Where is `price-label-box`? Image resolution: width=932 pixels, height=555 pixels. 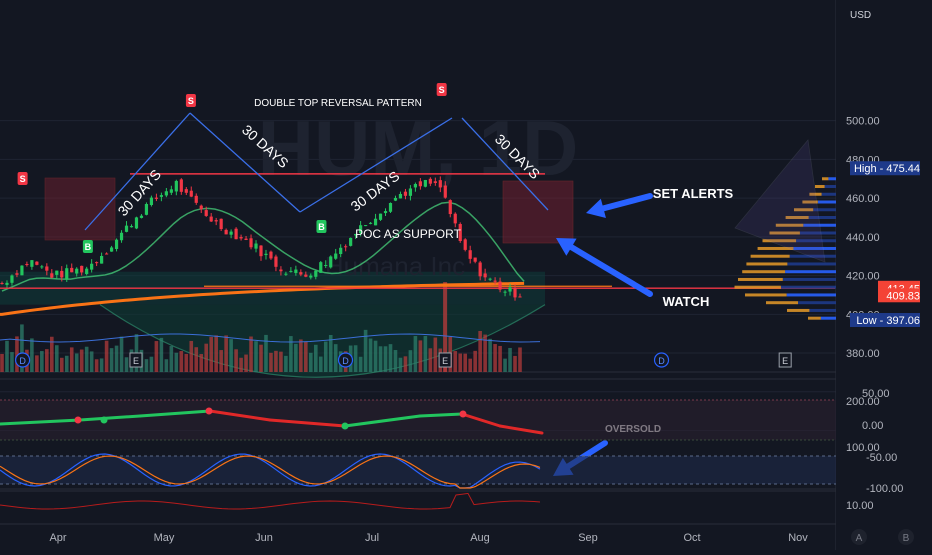 price-label-box is located at coordinates (885, 168).